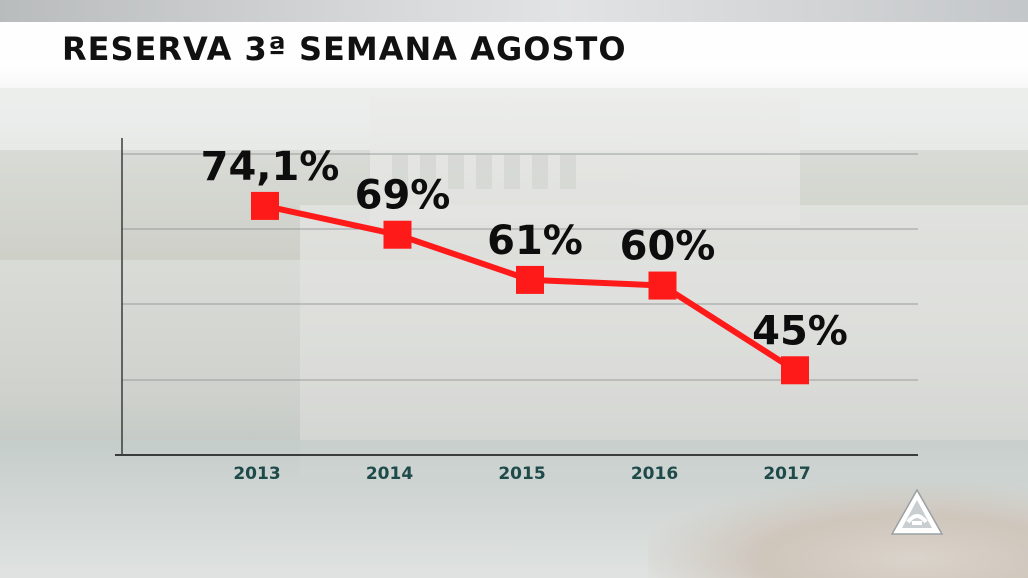 This screenshot has width=1028, height=578. I want to click on background-dam-tower, so click(585, 160).